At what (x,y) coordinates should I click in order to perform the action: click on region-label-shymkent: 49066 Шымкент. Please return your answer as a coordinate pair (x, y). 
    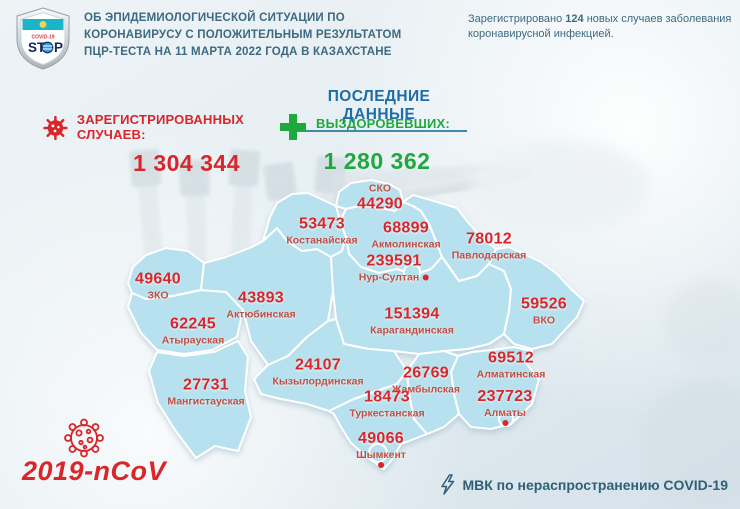
    Looking at the image, I should click on (381, 449).